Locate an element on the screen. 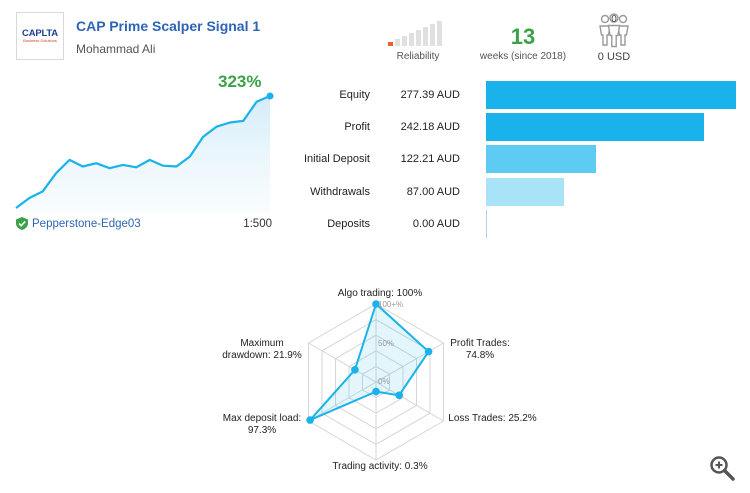 The width and height of the screenshot is (750, 493). stat-value: 87.00 AUD is located at coordinates (433, 192).